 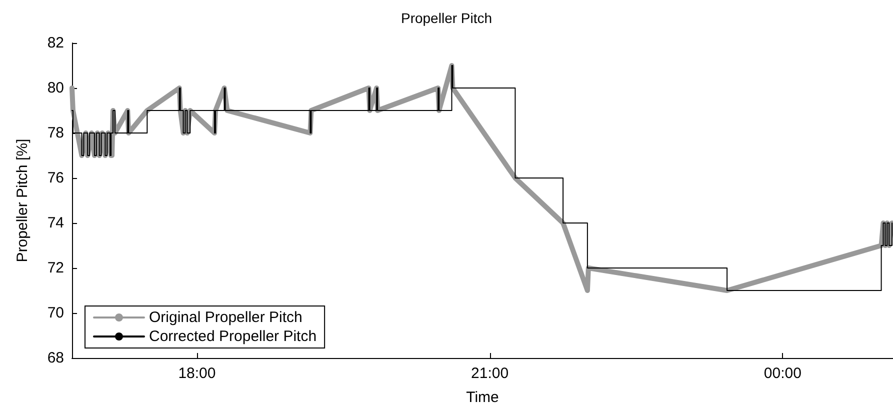 What do you see at coordinates (490, 373) in the screenshot?
I see `x-tick-label: 21:00` at bounding box center [490, 373].